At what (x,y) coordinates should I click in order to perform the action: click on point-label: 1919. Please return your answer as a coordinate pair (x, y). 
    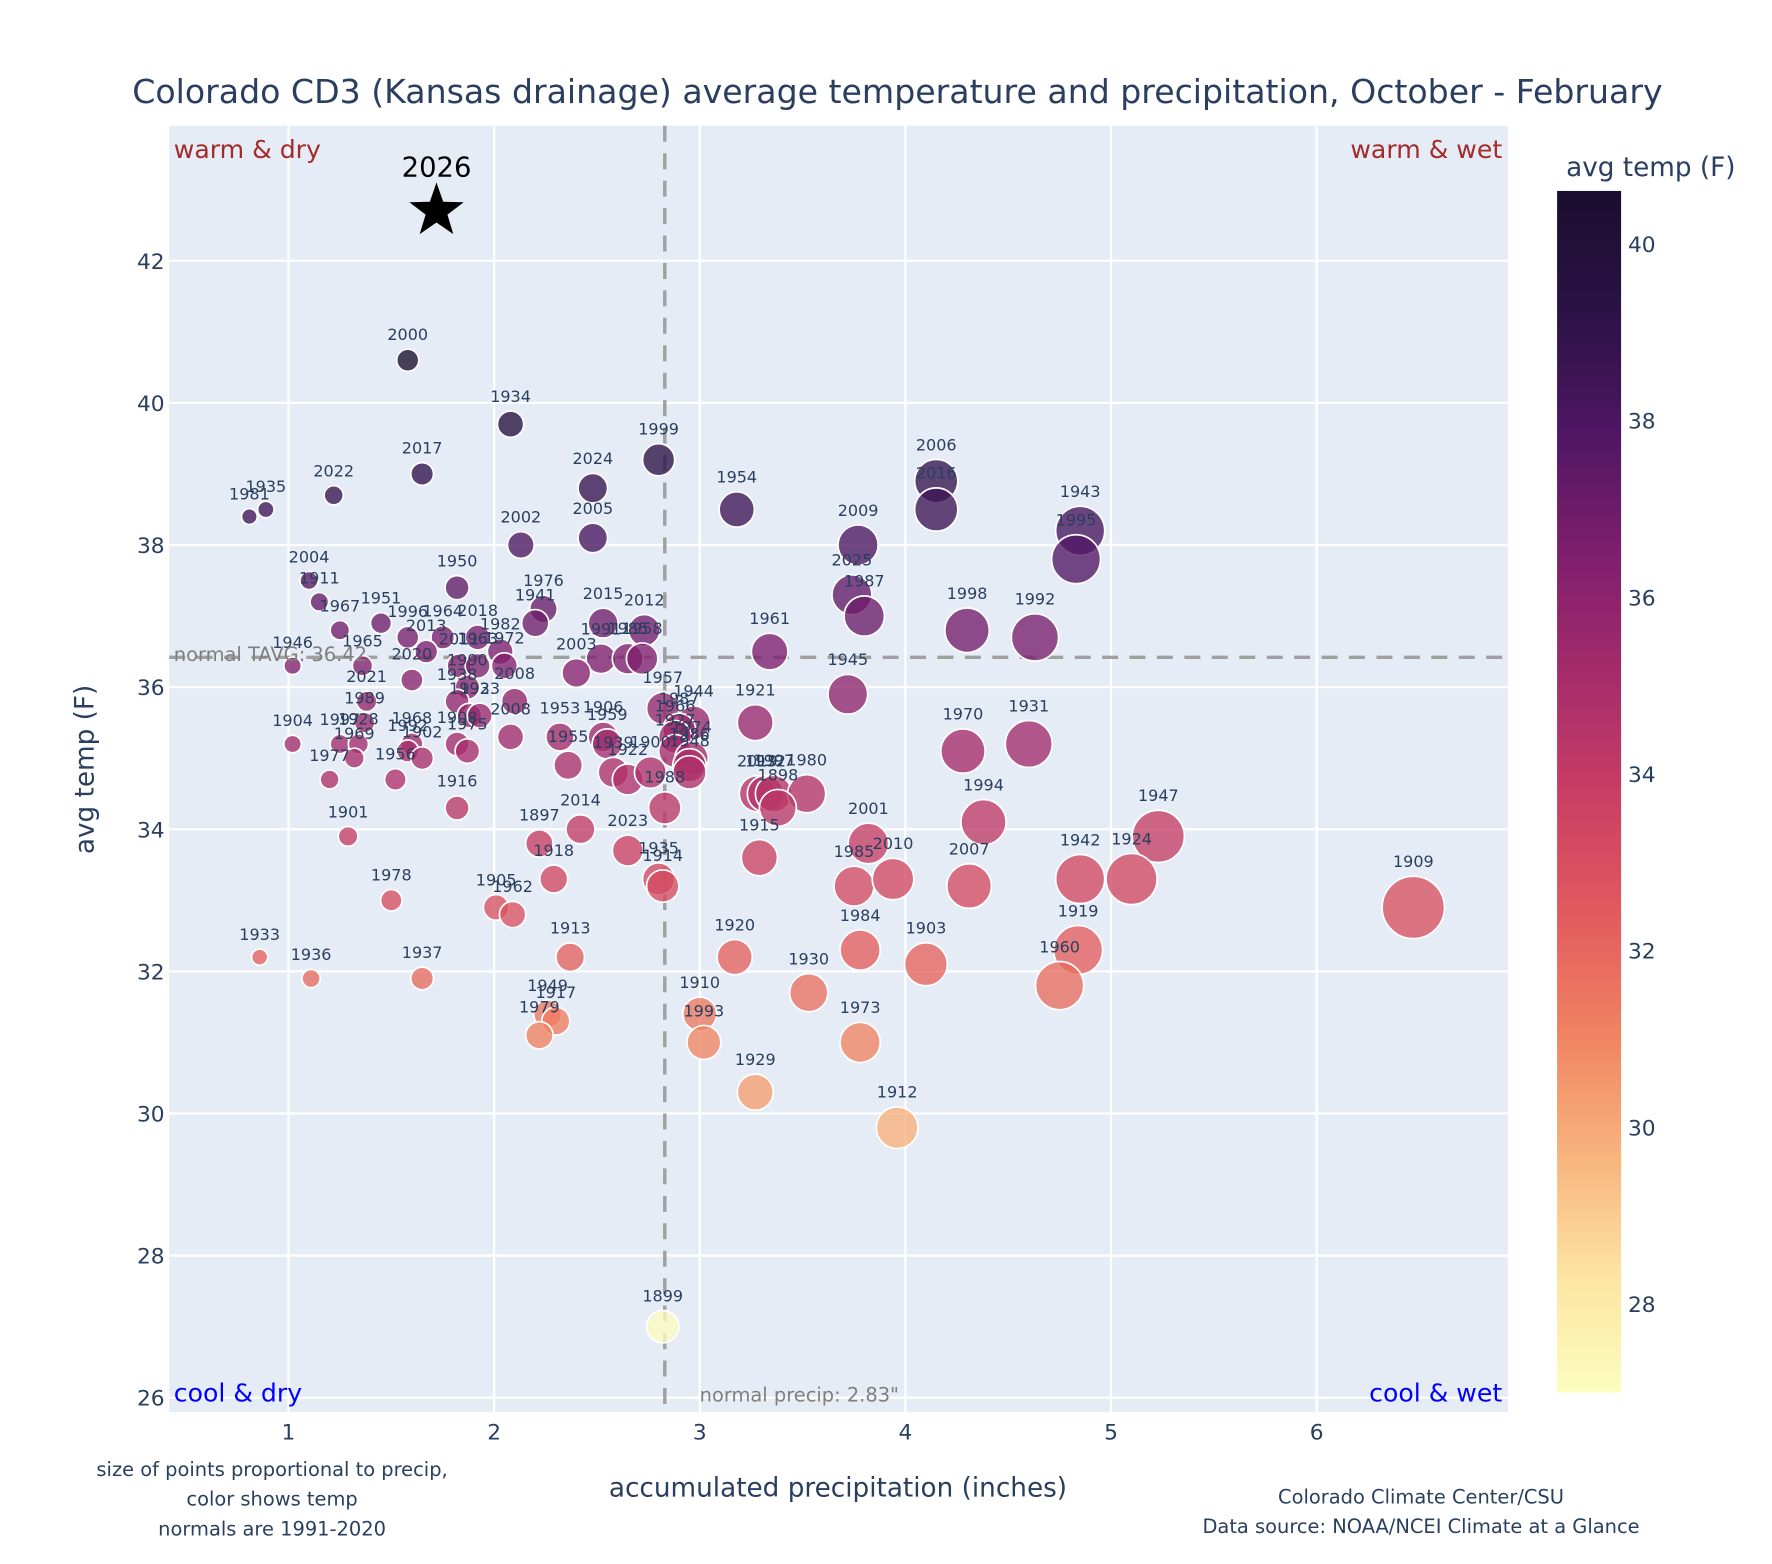
    Looking at the image, I should click on (1078, 910).